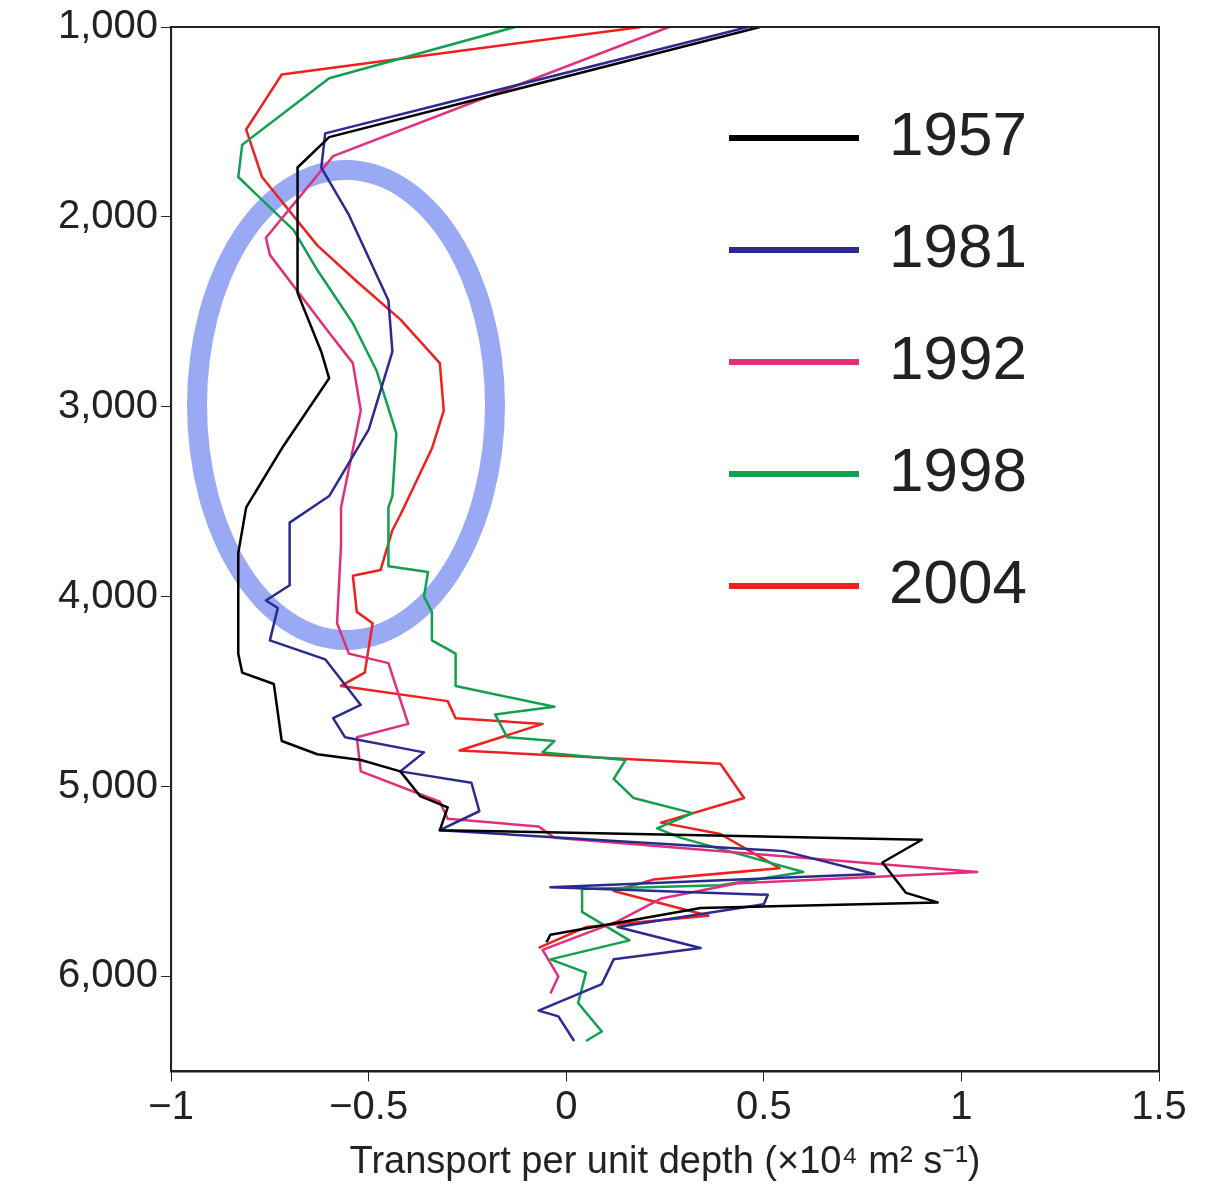  I want to click on y-tick-label: 6,000, so click(108, 973).